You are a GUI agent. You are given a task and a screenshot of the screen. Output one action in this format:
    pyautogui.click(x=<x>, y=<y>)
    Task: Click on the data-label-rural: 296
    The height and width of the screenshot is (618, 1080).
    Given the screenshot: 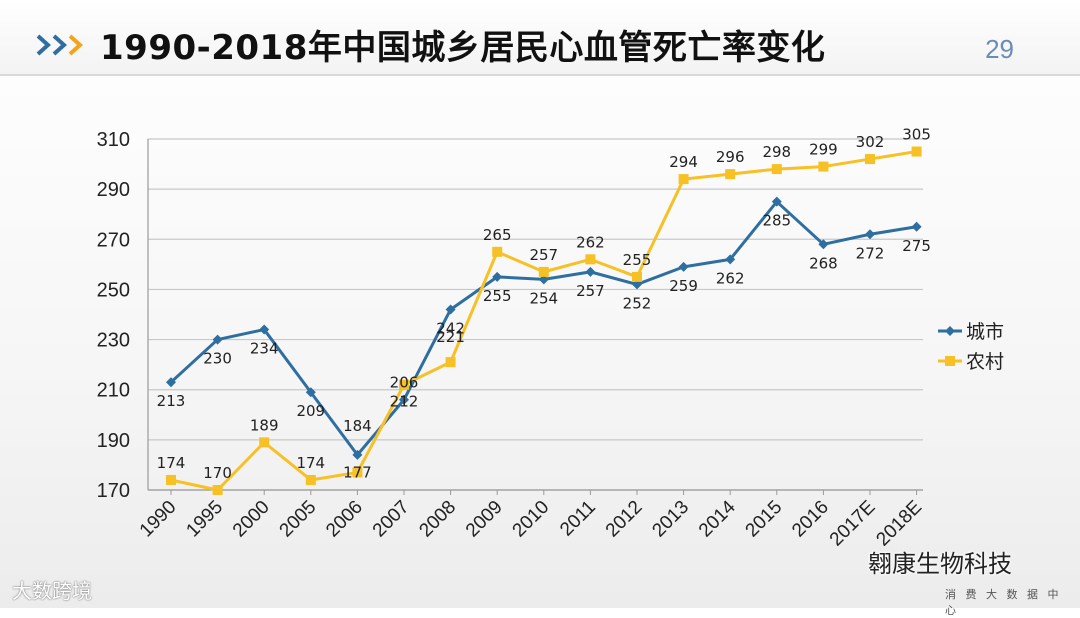 What is the action you would take?
    pyautogui.click(x=730, y=157)
    